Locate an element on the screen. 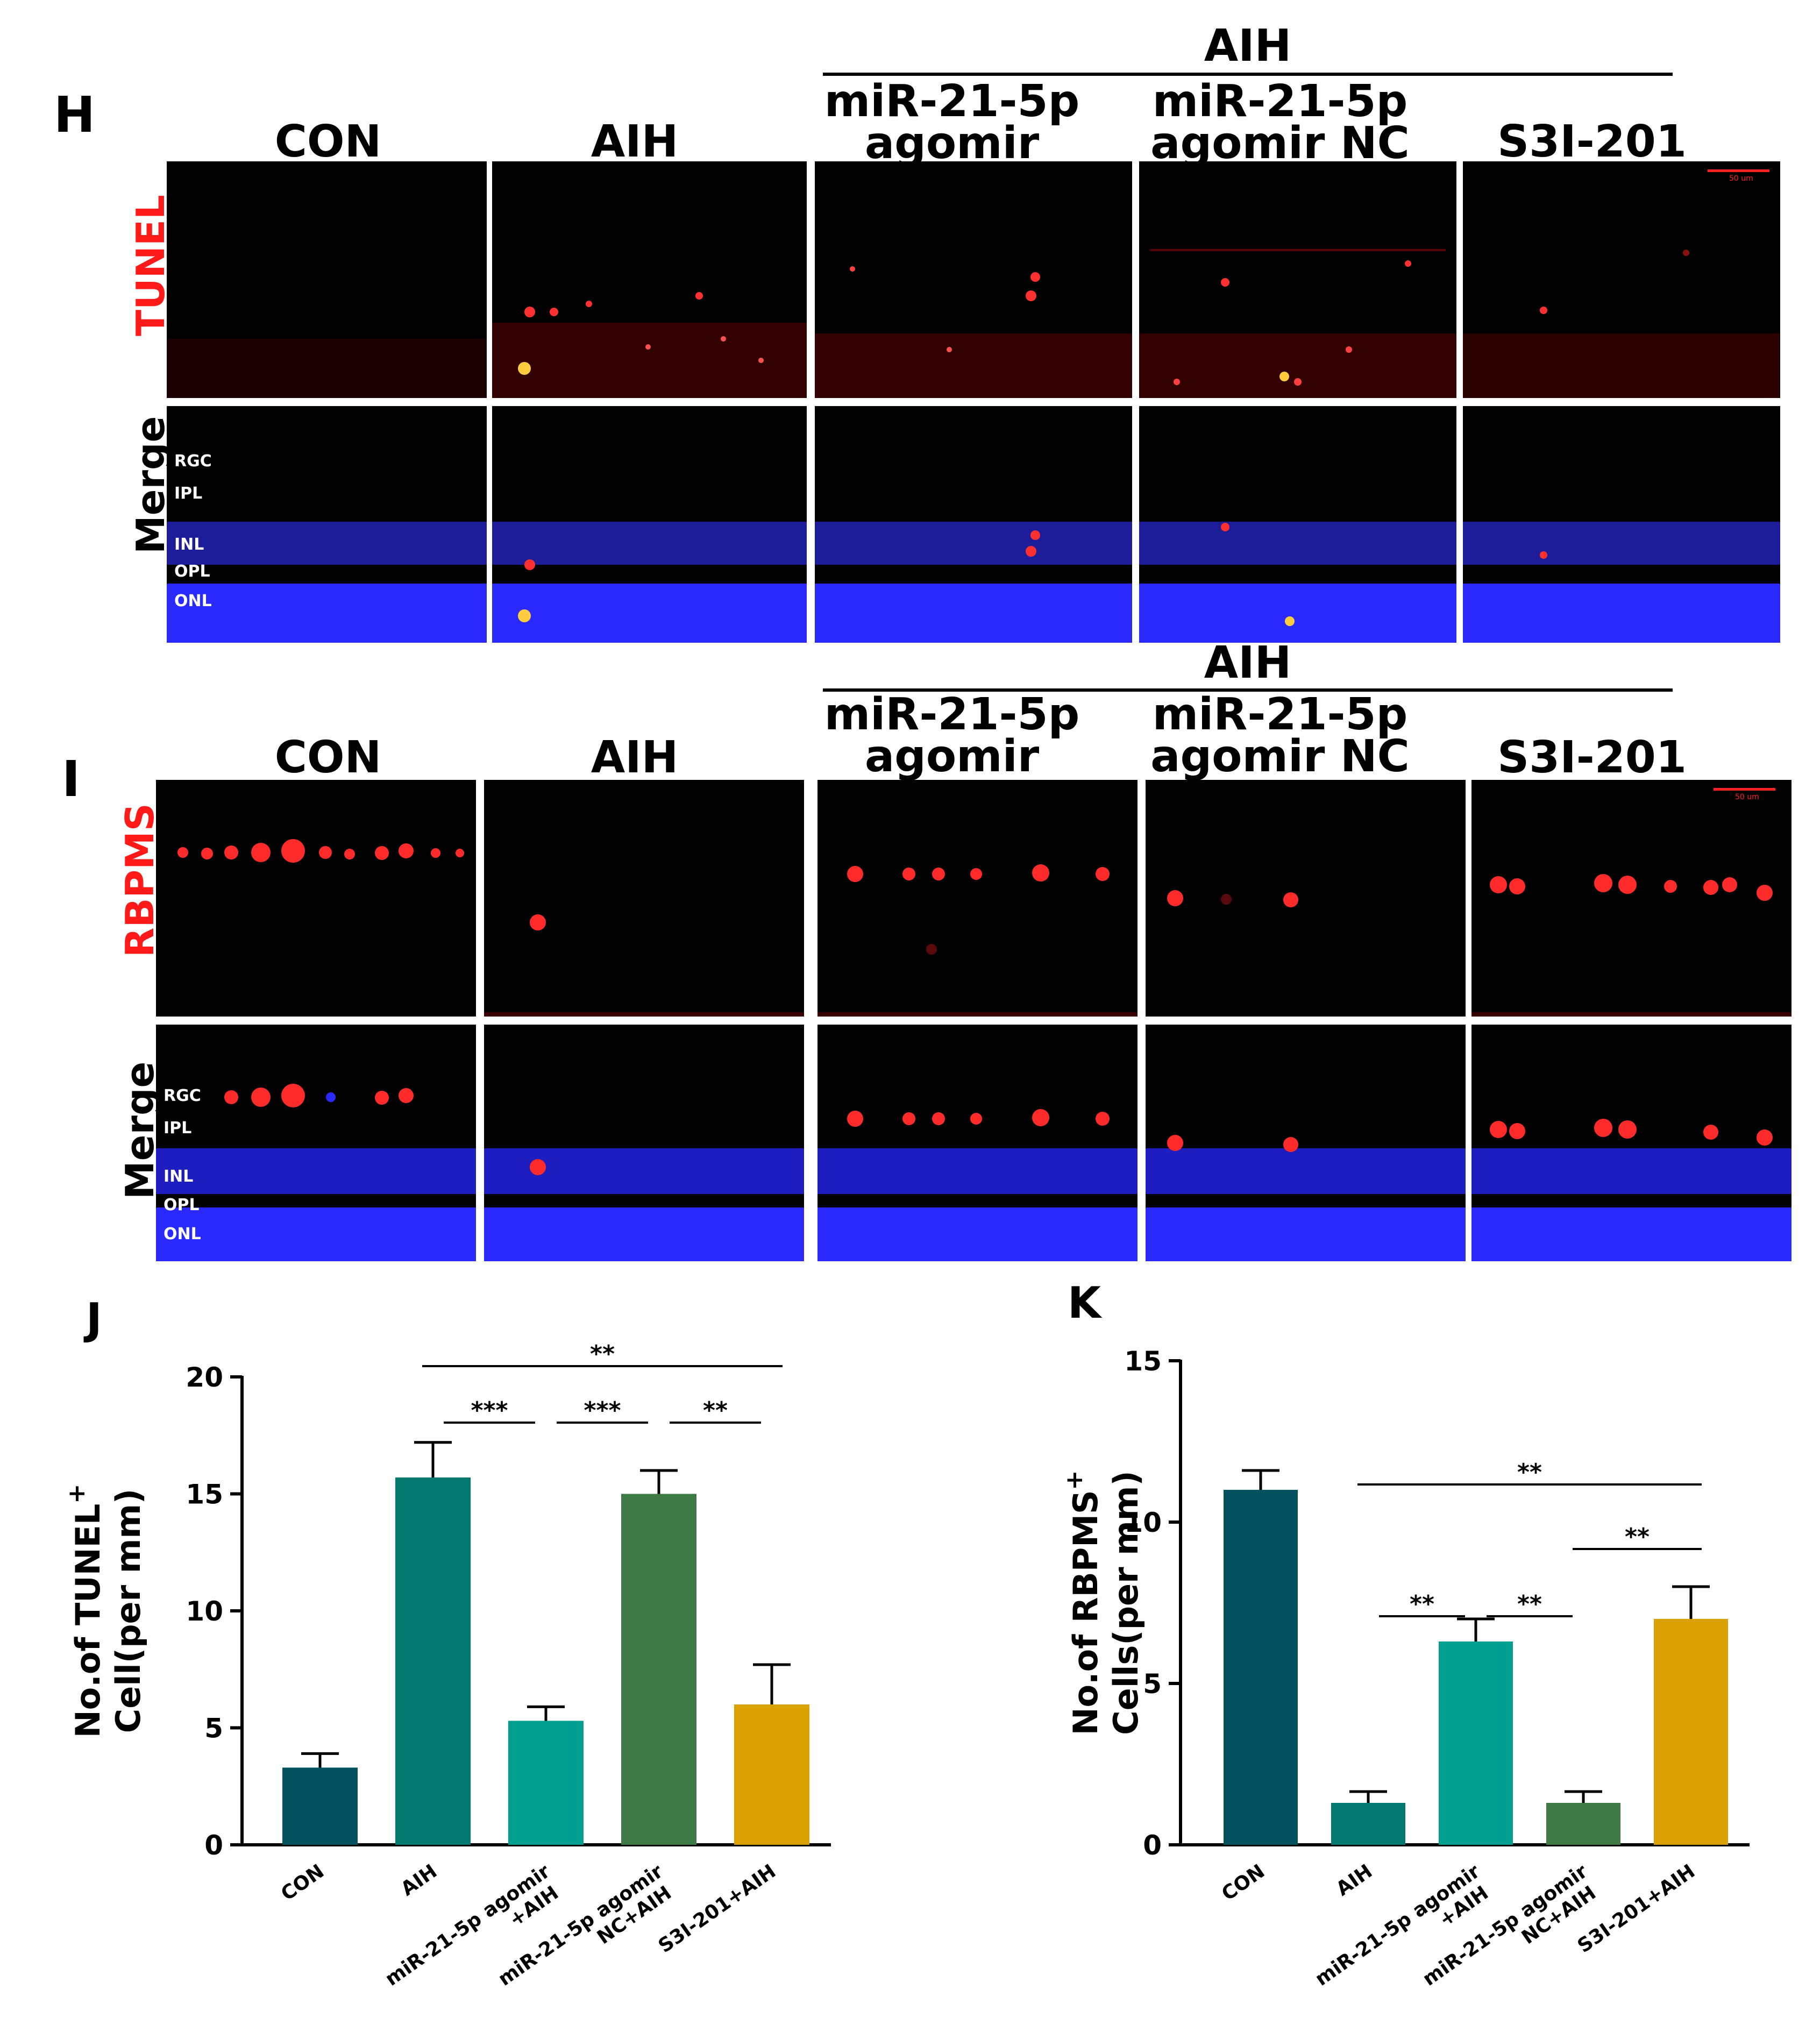 The width and height of the screenshot is (1820, 2018). y-tick-label-j-1: 5 is located at coordinates (214, 1729).